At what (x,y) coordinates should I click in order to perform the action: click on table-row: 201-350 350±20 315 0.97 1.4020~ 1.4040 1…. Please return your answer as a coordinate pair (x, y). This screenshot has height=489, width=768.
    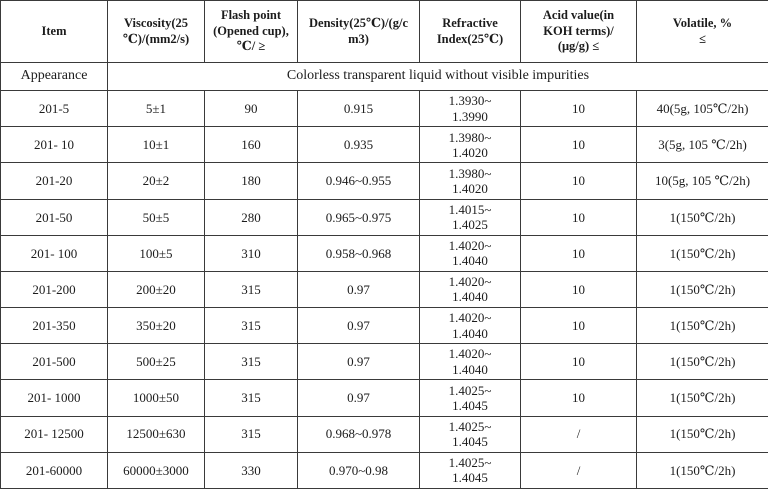
    Looking at the image, I should click on (384, 326).